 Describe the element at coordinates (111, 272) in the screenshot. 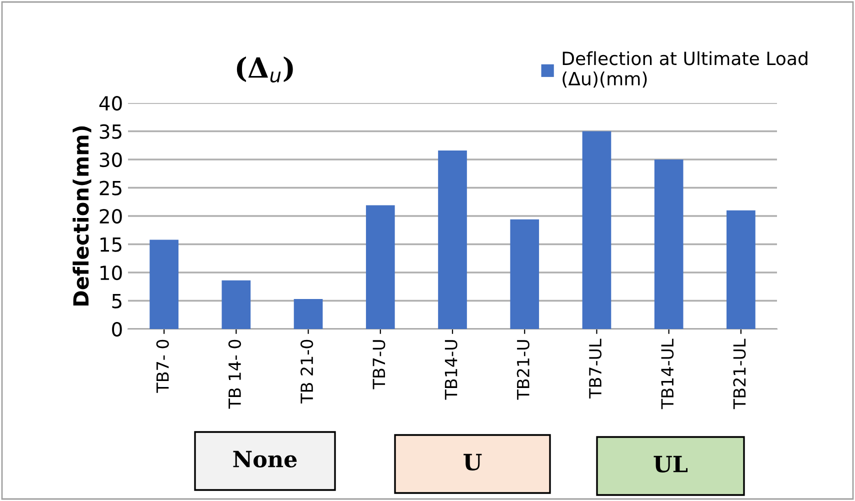

I see `y-tick-label: 10` at that location.